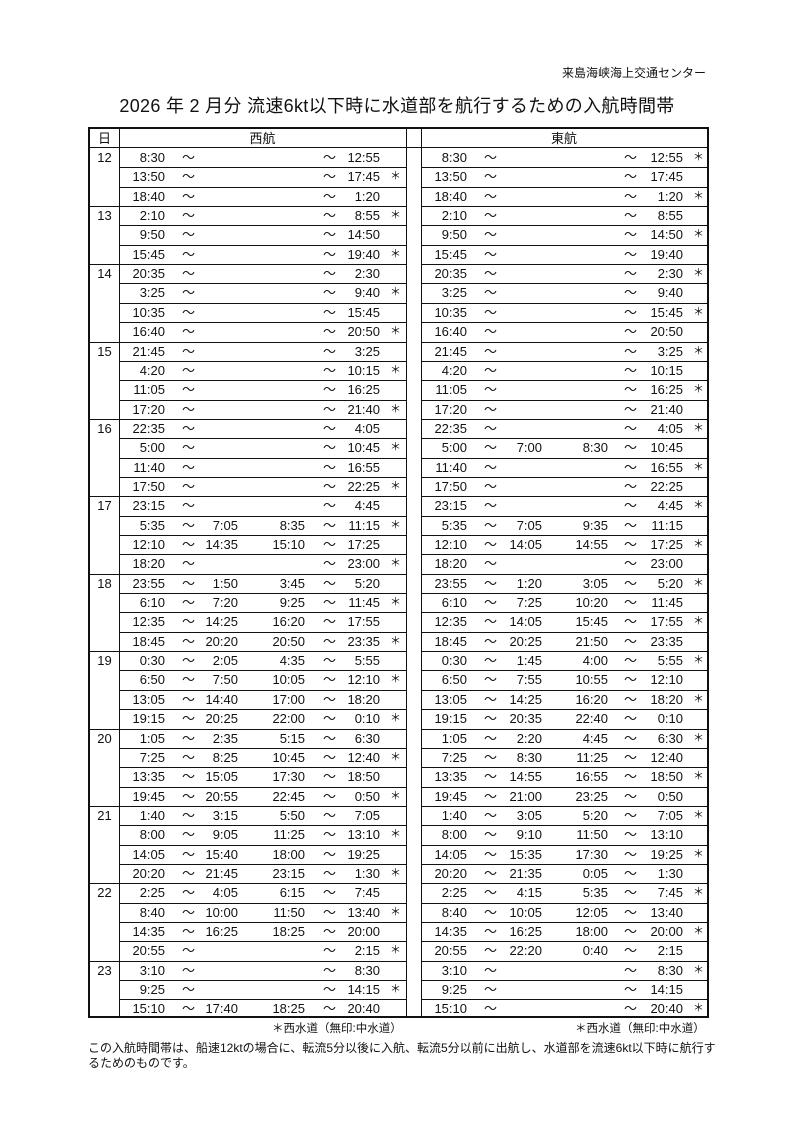 This screenshot has width=794, height=1123. Describe the element at coordinates (152, 680) in the screenshot. I see `west-start-time: 6:50` at that location.